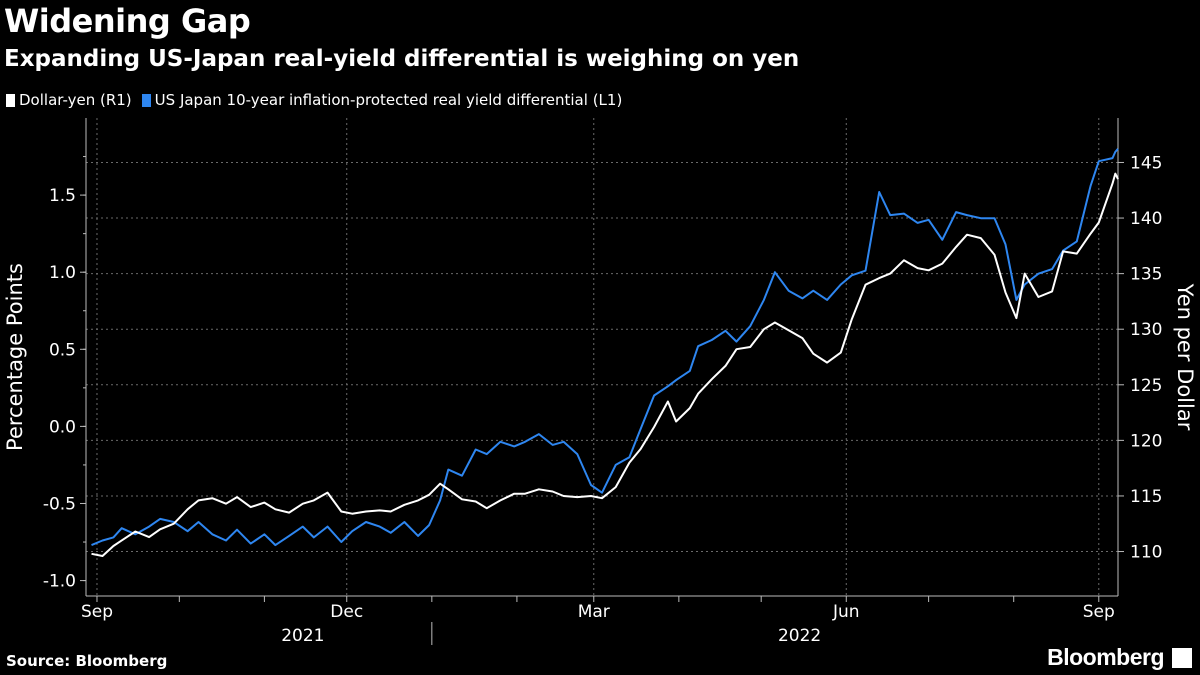  What do you see at coordinates (1146, 441) in the screenshot?
I see `y-right-tick-label: 120` at bounding box center [1146, 441].